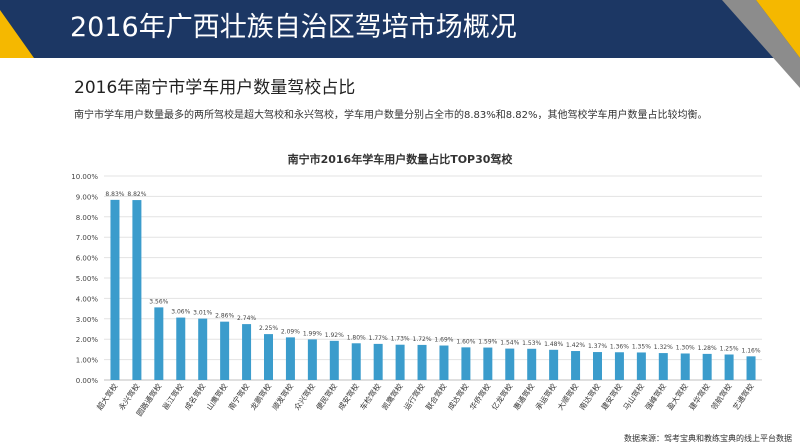 The image size is (800, 448). Describe the element at coordinates (224, 316) in the screenshot. I see `bar-value-label: 2.86%` at that location.